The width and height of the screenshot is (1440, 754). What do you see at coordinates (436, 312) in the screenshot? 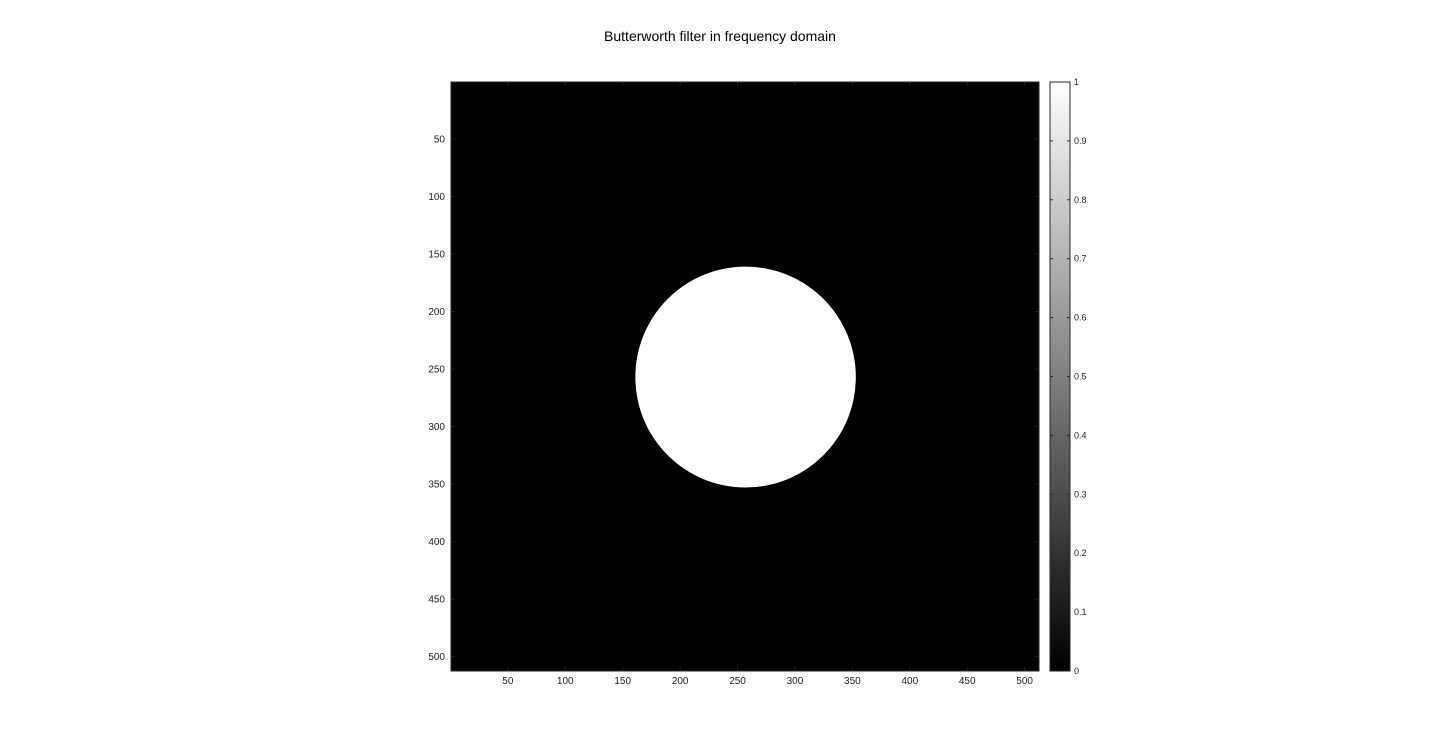
I see `y-tick-label: 200` at bounding box center [436, 312].